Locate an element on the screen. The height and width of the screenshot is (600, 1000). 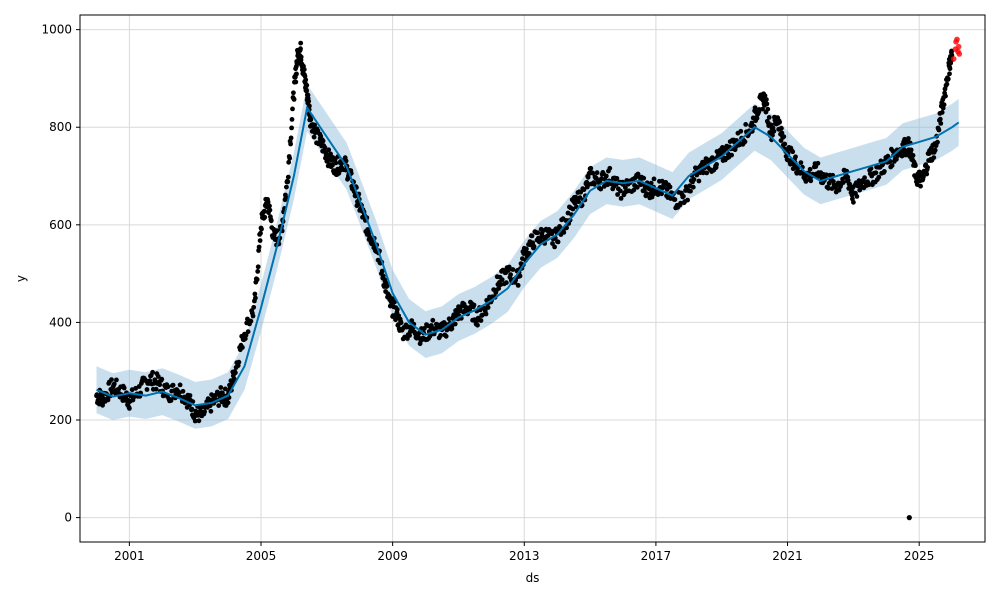
x-tick-label: 2009 is located at coordinates (392, 556).